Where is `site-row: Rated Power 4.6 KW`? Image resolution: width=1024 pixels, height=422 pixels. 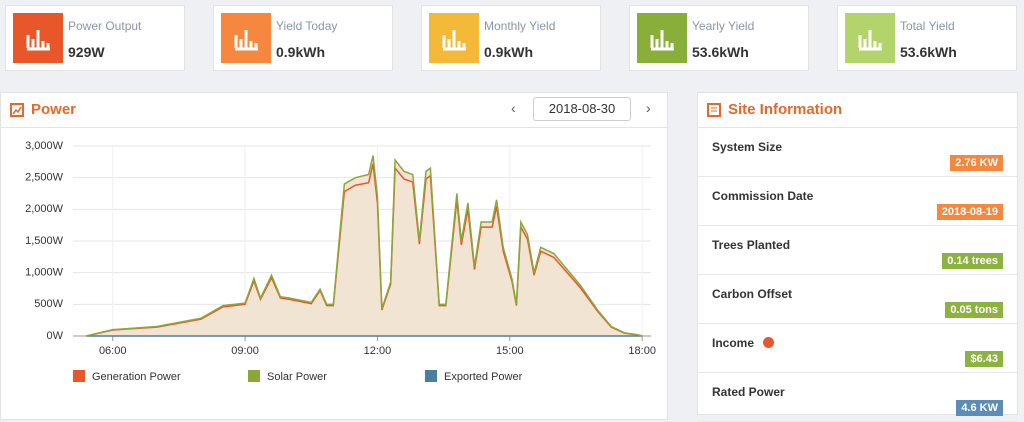 site-row: Rated Power 4.6 KW is located at coordinates (857, 397).